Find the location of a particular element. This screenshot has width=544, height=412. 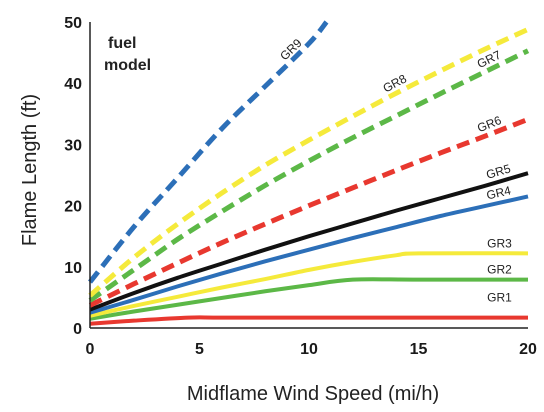

series-label-gr3: GR3 is located at coordinates (499, 243).